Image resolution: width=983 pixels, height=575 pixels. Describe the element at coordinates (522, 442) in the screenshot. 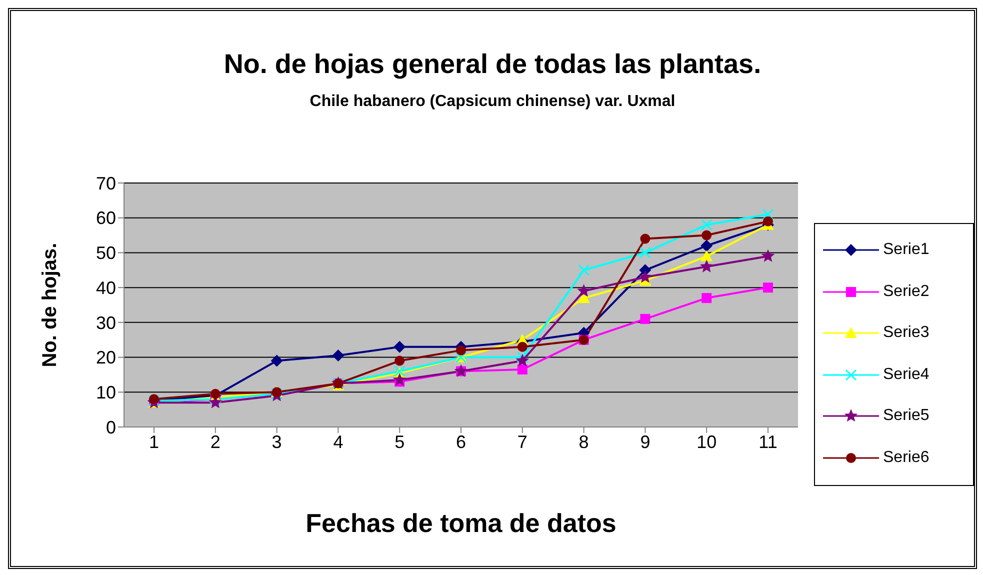

I see `x-tick-label: 7` at that location.